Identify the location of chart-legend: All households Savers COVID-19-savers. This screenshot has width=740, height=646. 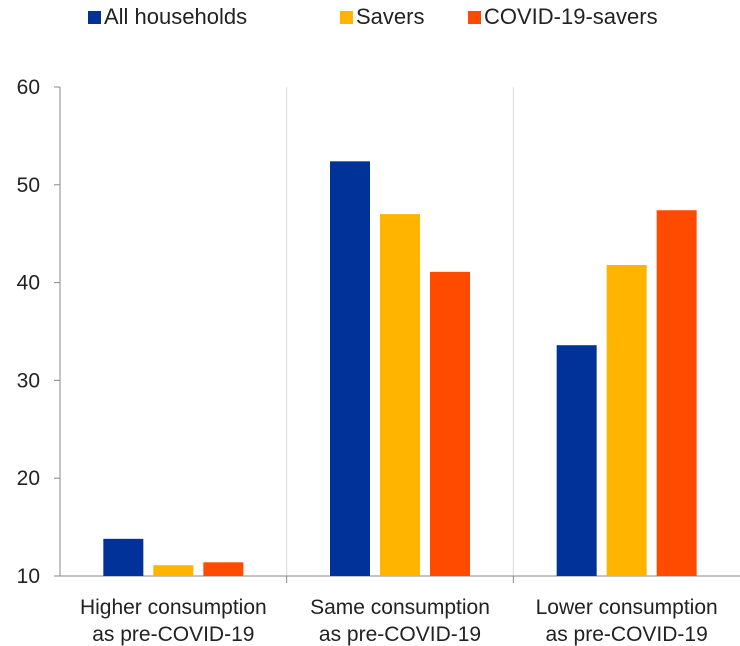
(373, 17).